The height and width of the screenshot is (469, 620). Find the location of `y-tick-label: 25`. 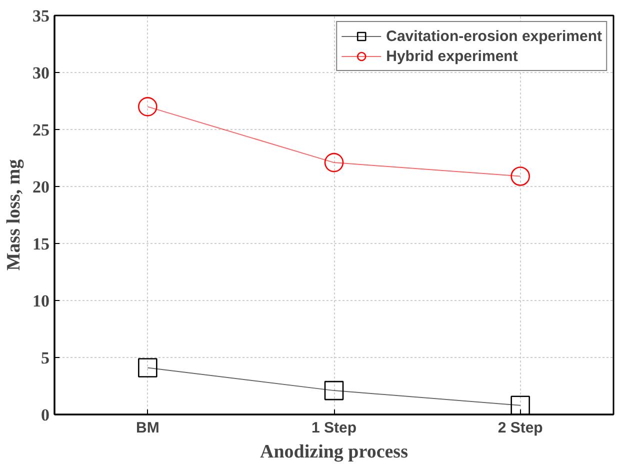

y-tick-label: 25 is located at coordinates (41, 130).